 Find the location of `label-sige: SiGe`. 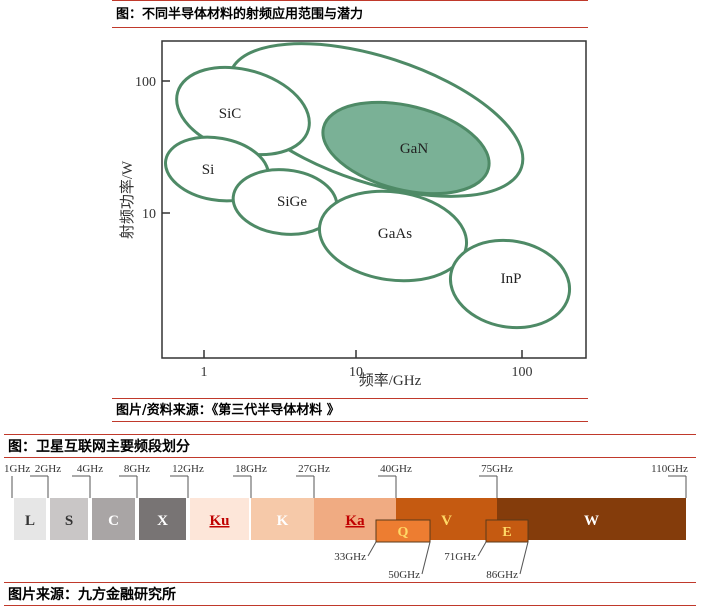

label-sige: SiGe is located at coordinates (292, 202).